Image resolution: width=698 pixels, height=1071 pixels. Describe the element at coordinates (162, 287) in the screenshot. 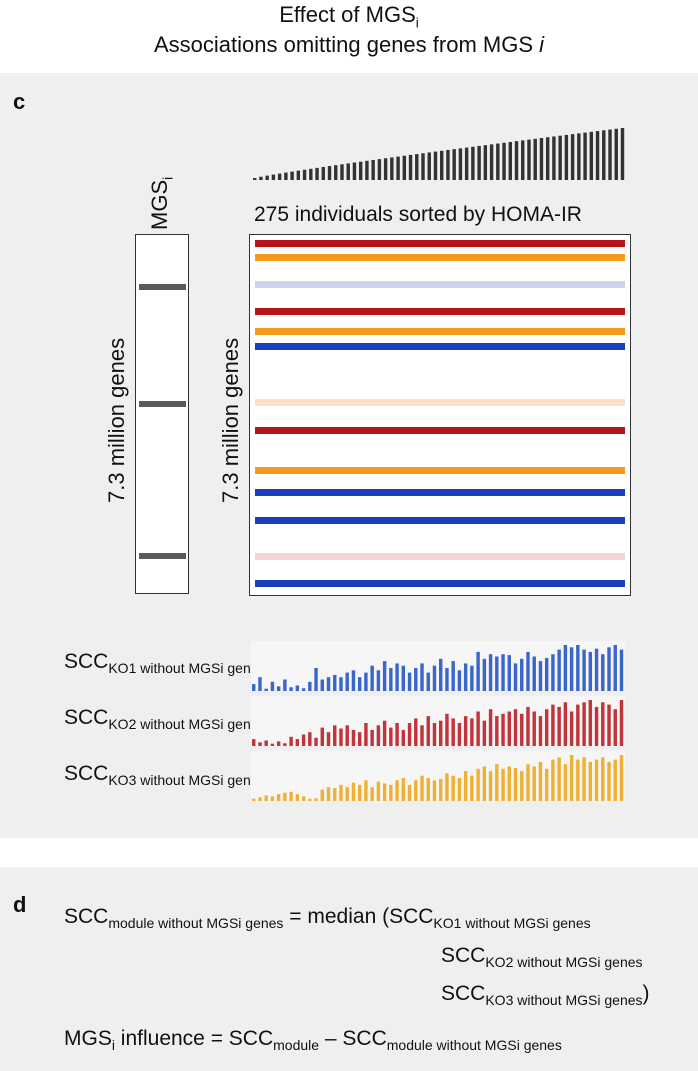

I see `mgs-gene-marker` at that location.